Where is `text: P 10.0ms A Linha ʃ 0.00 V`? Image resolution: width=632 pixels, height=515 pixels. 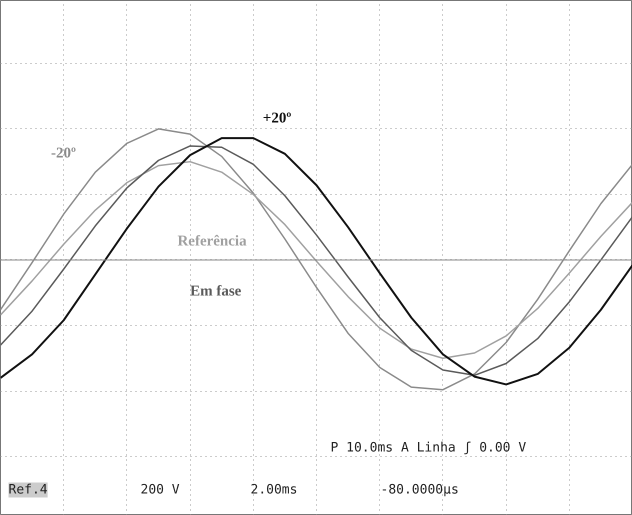 text: P 10.0ms A Linha ʃ 0.00 V is located at coordinates (428, 448).